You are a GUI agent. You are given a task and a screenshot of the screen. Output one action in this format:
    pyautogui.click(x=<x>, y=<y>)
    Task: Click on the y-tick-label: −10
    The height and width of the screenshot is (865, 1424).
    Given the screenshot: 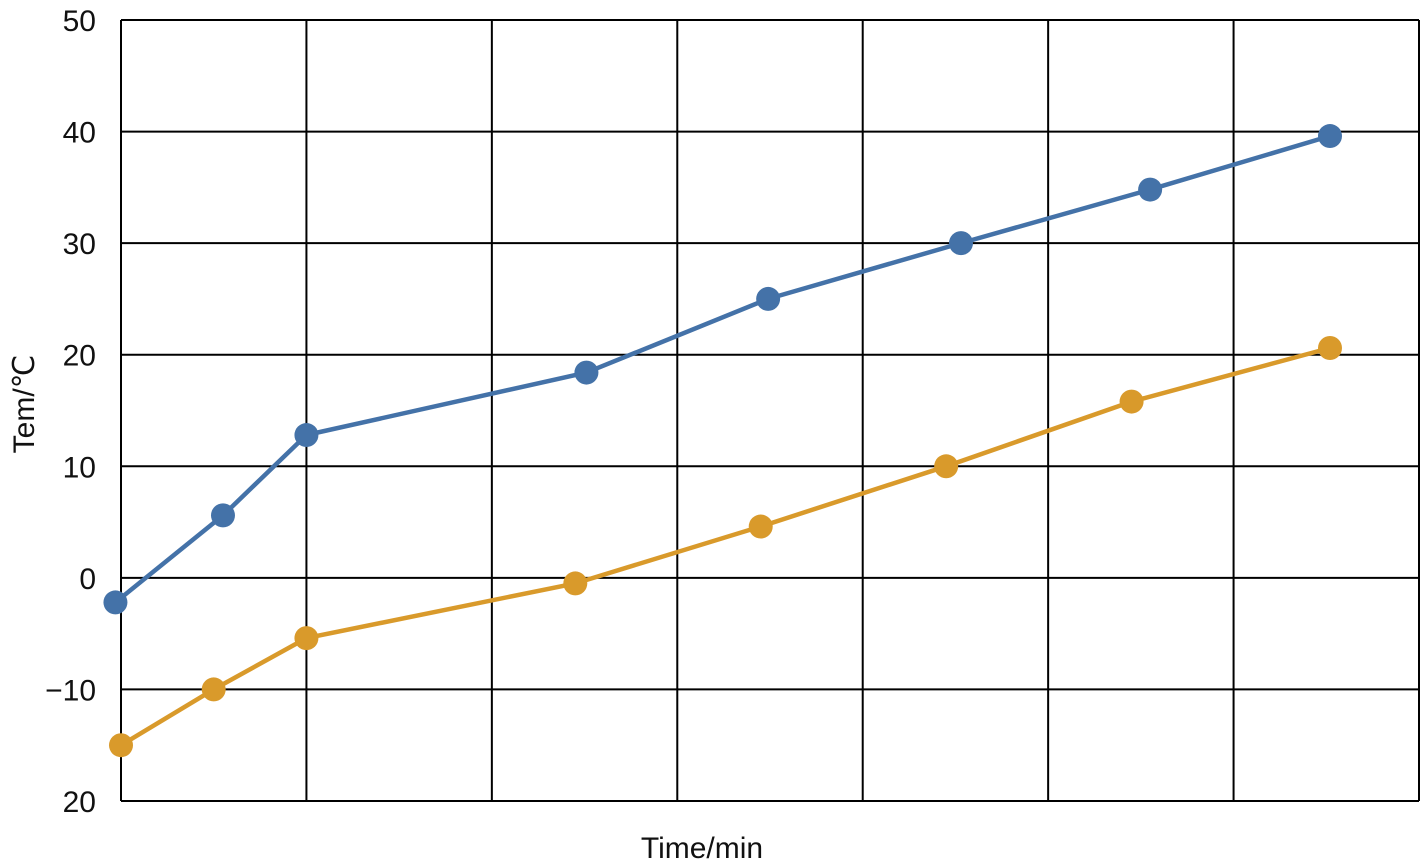 What is the action you would take?
    pyautogui.click(x=70, y=690)
    